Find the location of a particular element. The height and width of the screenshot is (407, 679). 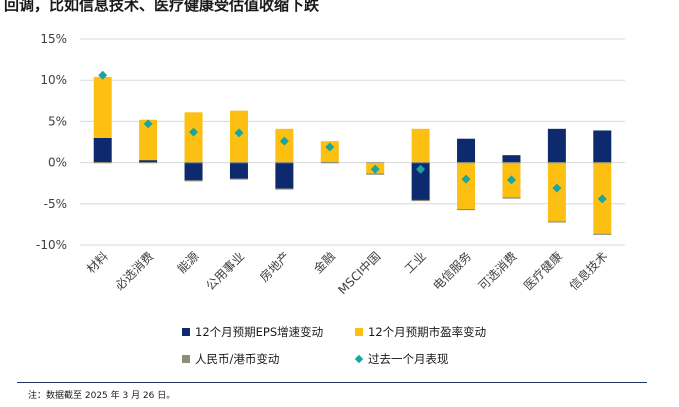

x-tick-label: 电信服务 is located at coordinates (452, 271).